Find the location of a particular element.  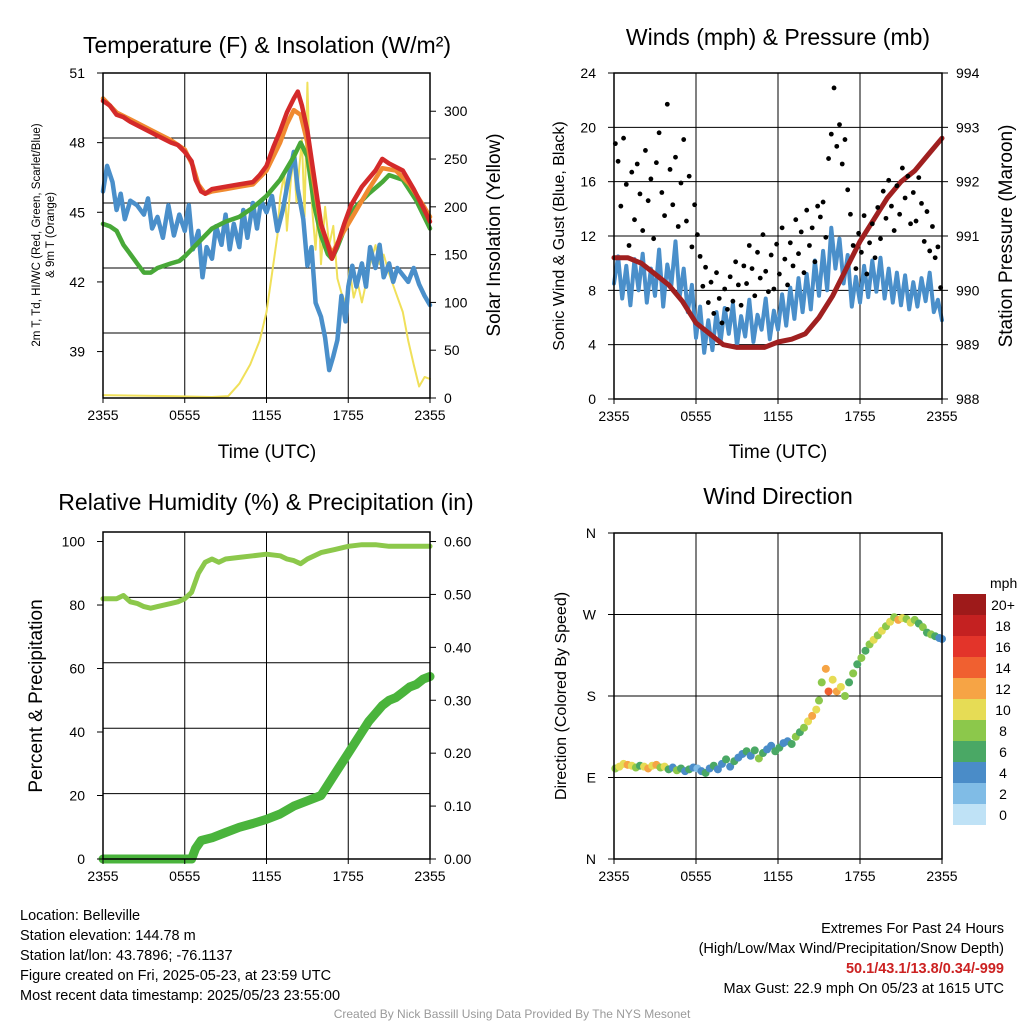

speed-legend-label: 6 is located at coordinates (1003, 752).